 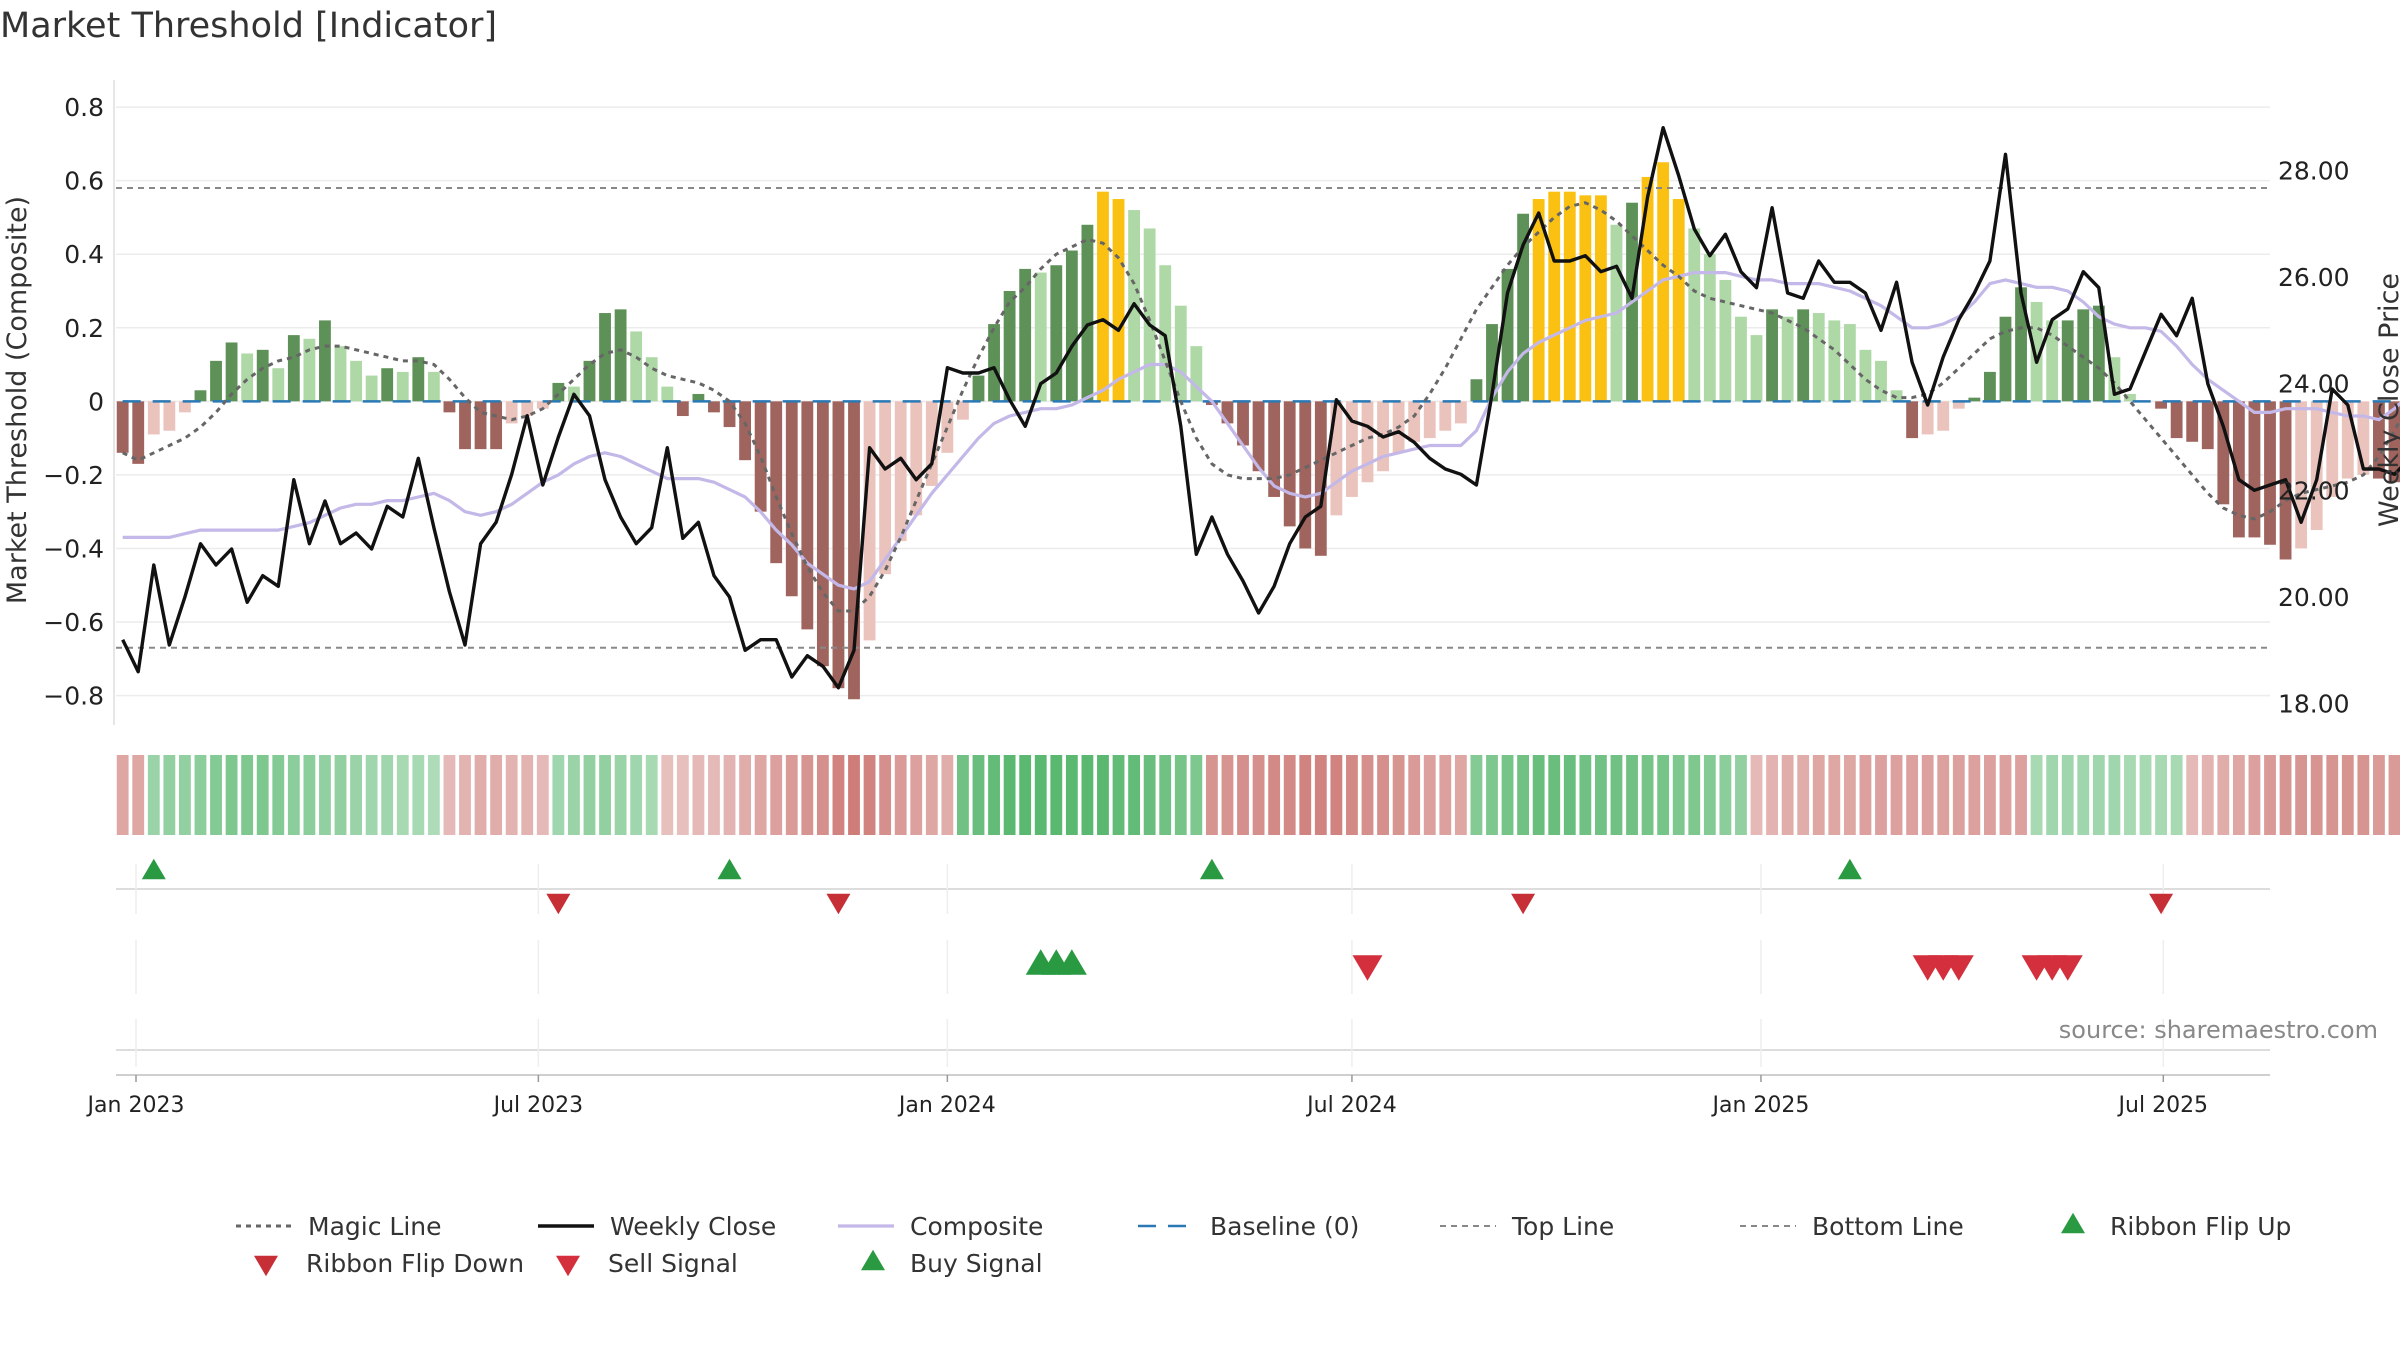 I want to click on y-tick-label: 0.4, so click(x=84, y=254).